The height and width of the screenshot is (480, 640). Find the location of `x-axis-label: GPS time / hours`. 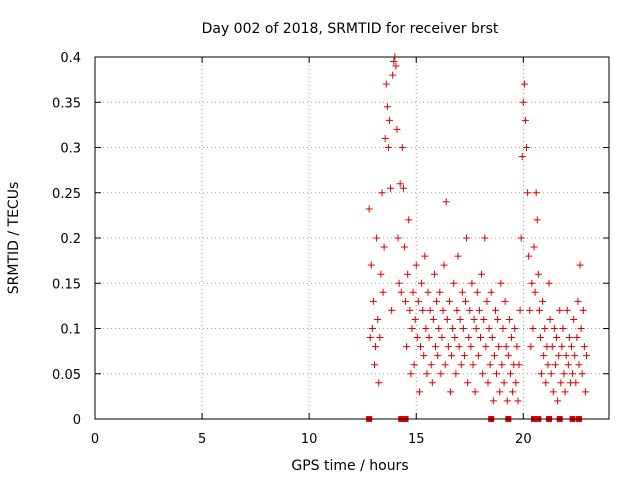

x-axis-label: GPS time / hours is located at coordinates (349, 466).